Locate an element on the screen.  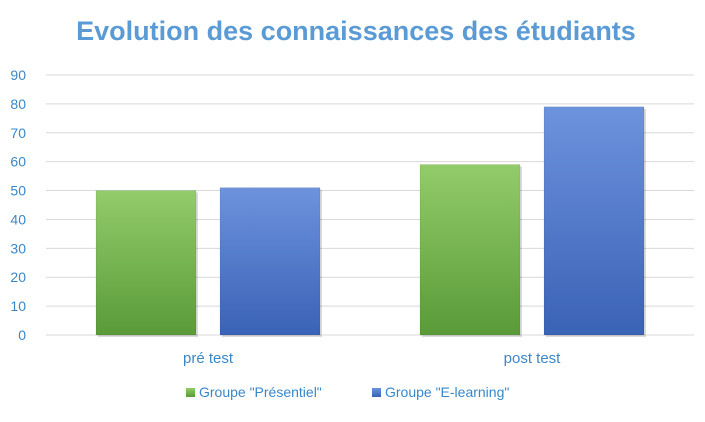
y-tick-label: 30 is located at coordinates (18, 248).